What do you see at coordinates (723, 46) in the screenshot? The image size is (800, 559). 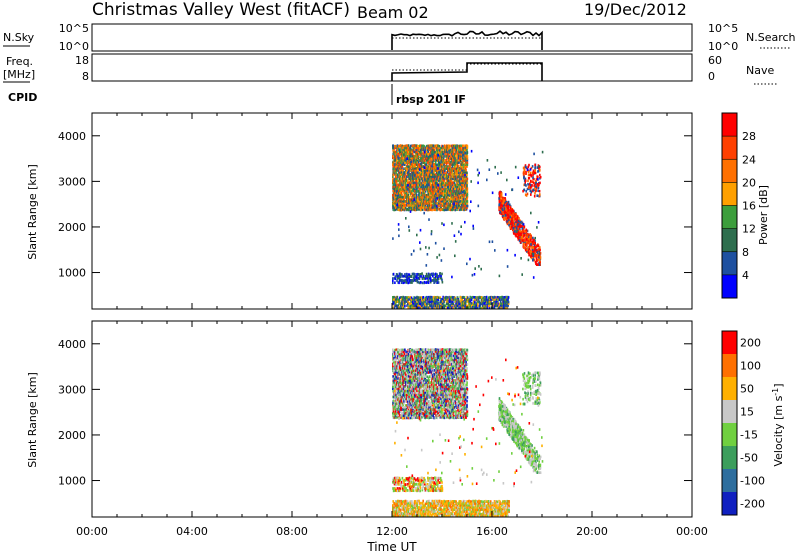 I see `nsky-right-tick-bottom: 10^0` at bounding box center [723, 46].